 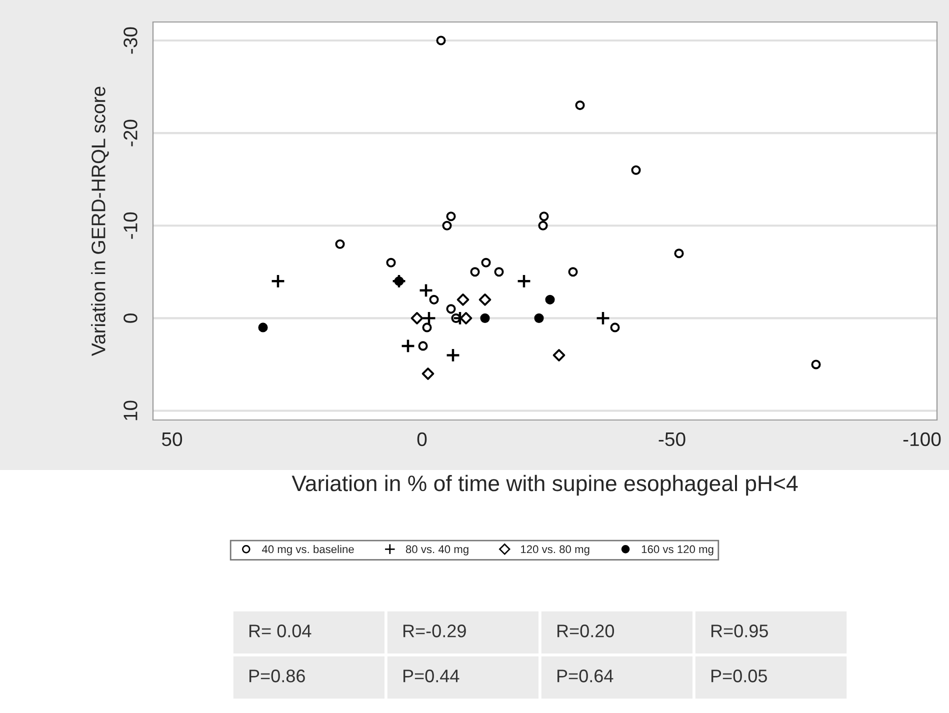 What do you see at coordinates (308, 550) in the screenshot?
I see `legend-label: 40 mg vs. baseline` at bounding box center [308, 550].